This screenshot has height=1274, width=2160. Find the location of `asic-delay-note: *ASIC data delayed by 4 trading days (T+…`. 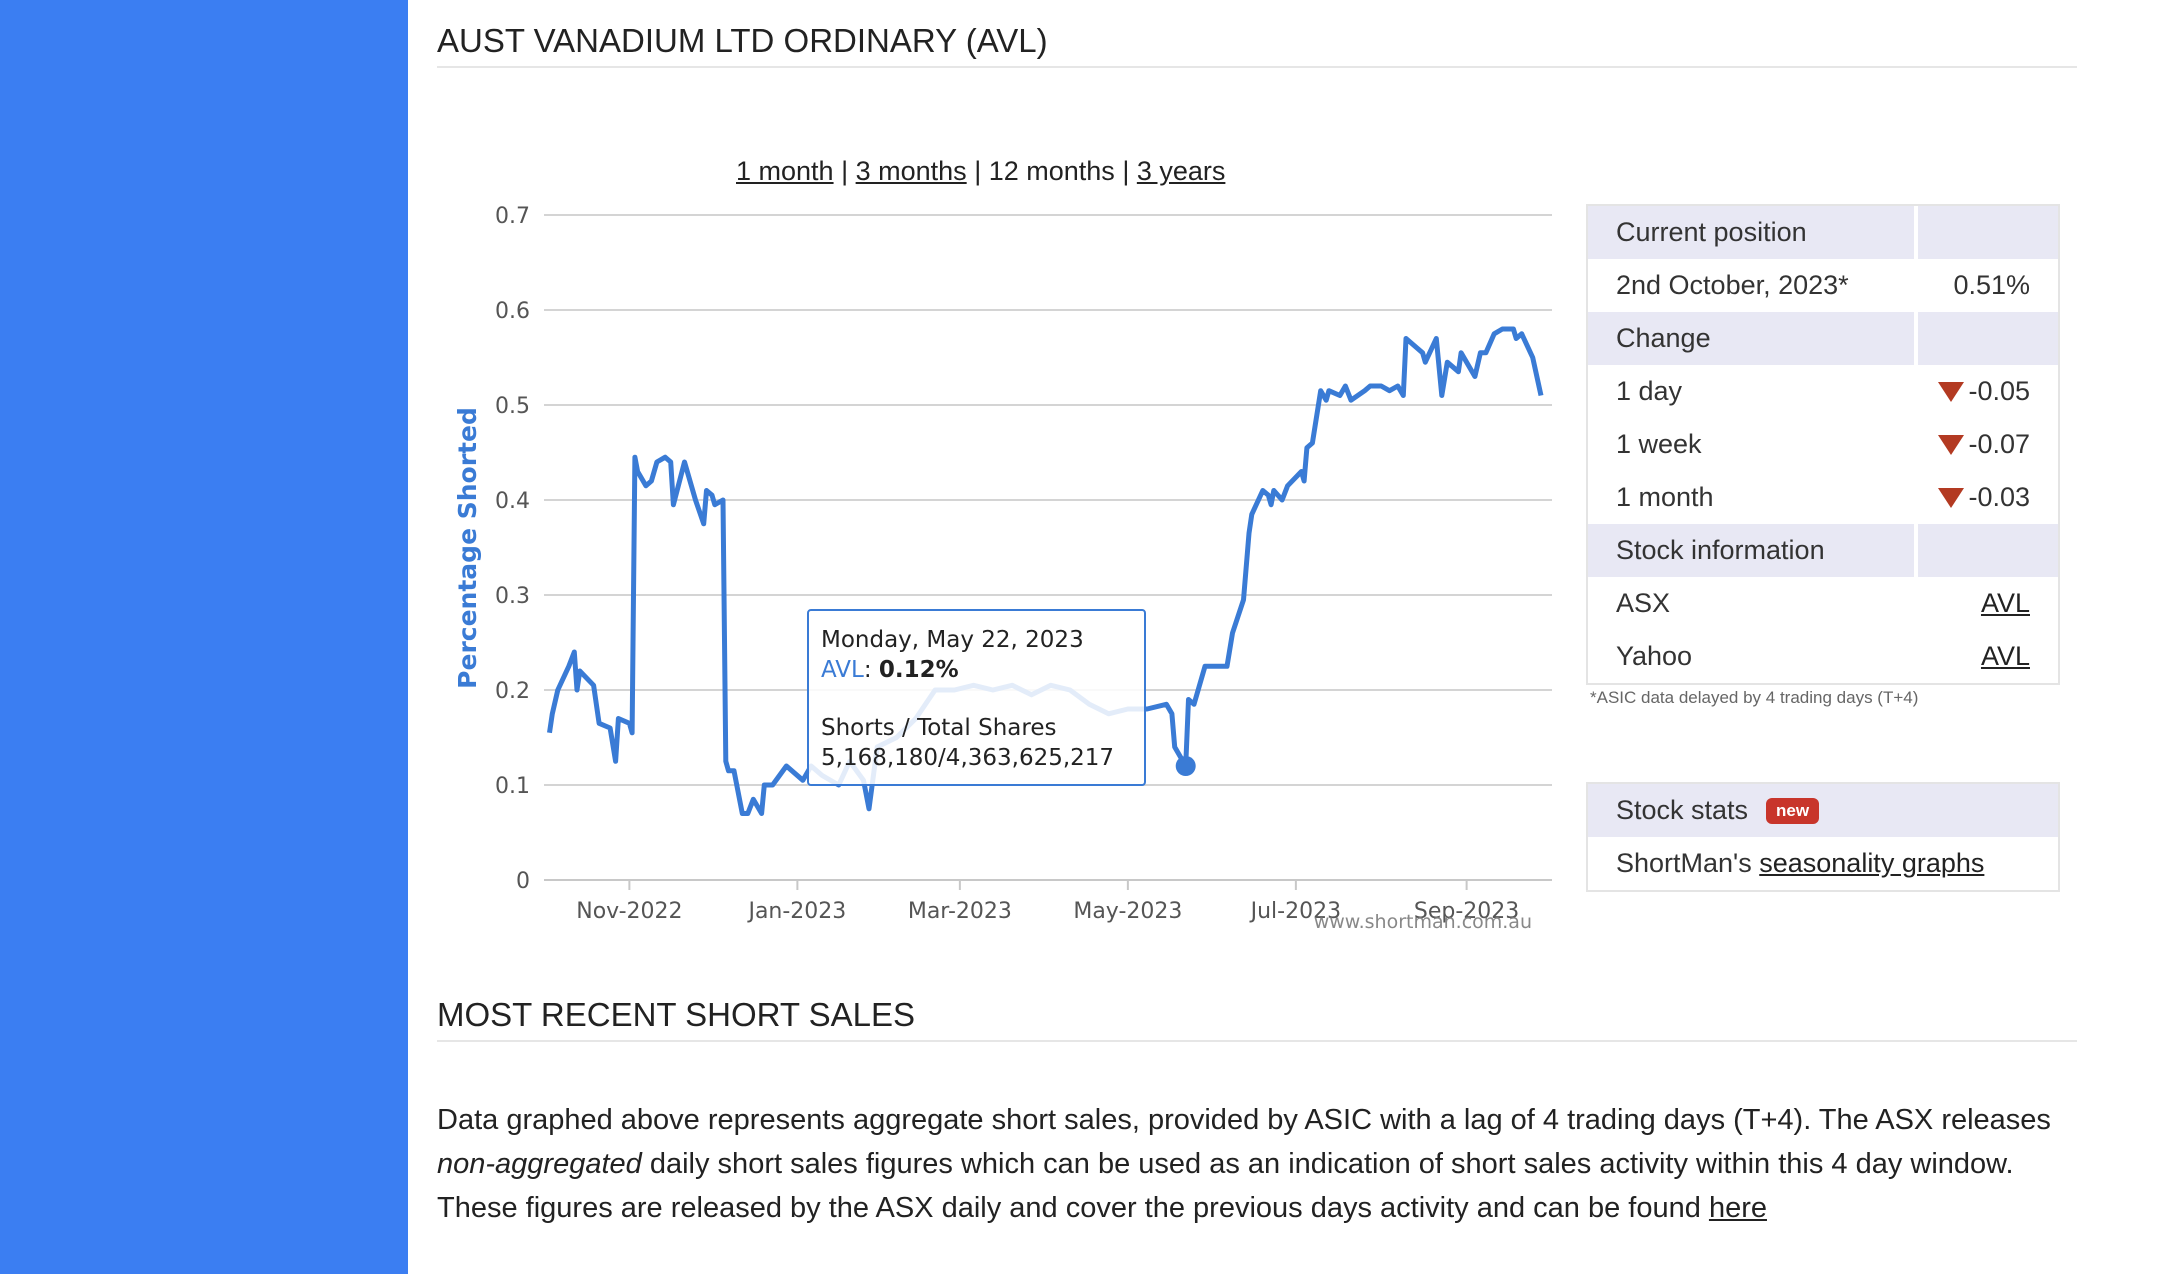

asic-delay-note: *ASIC data delayed by 4 trading days (T+… is located at coordinates (1754, 697).